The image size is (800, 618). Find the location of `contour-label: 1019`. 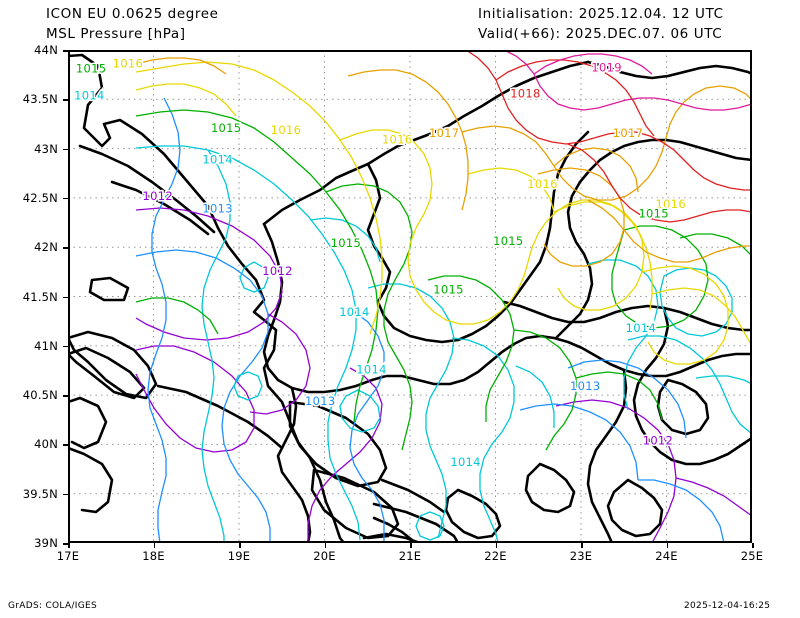

contour-label: 1019 is located at coordinates (606, 68).